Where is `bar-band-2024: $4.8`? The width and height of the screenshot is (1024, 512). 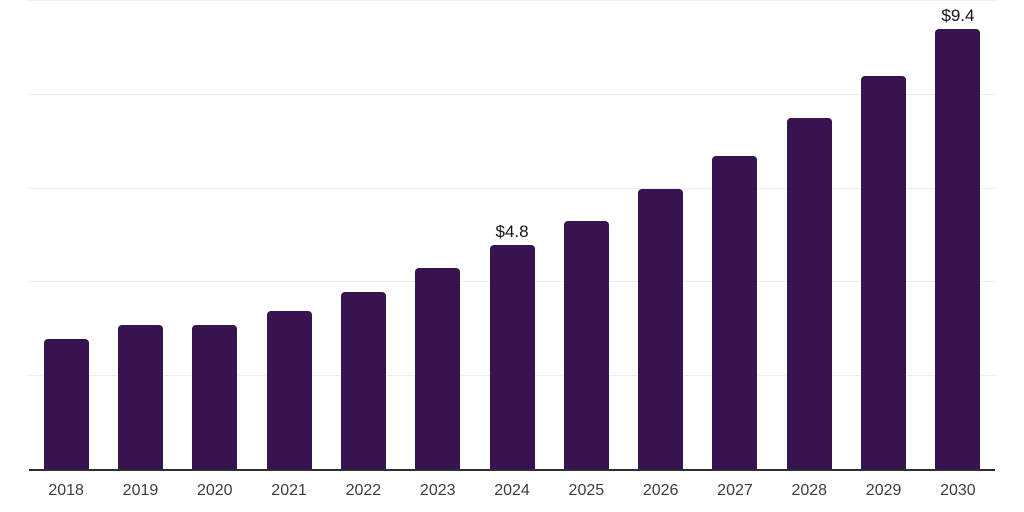 bar-band-2024: $4.8 is located at coordinates (512, 346).